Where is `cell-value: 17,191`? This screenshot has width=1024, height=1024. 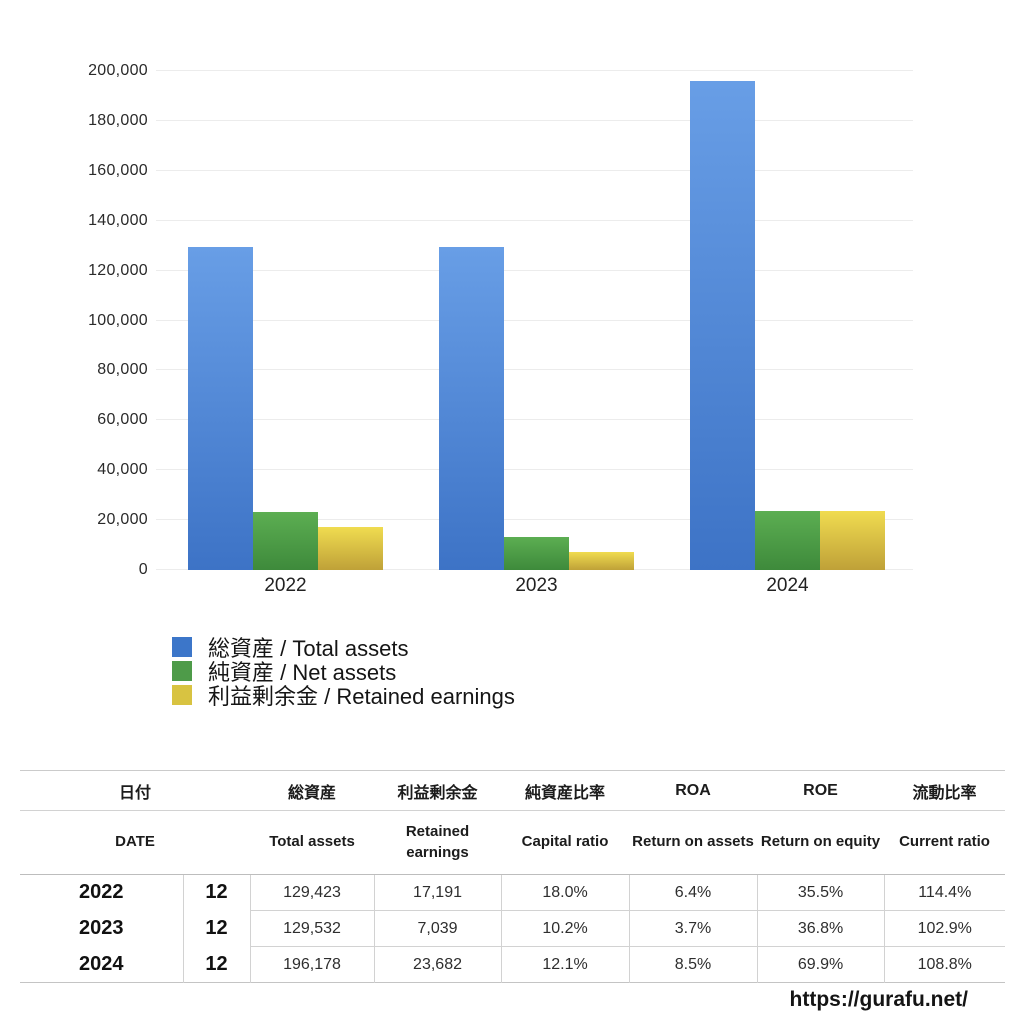
cell-value: 17,191 is located at coordinates (438, 892).